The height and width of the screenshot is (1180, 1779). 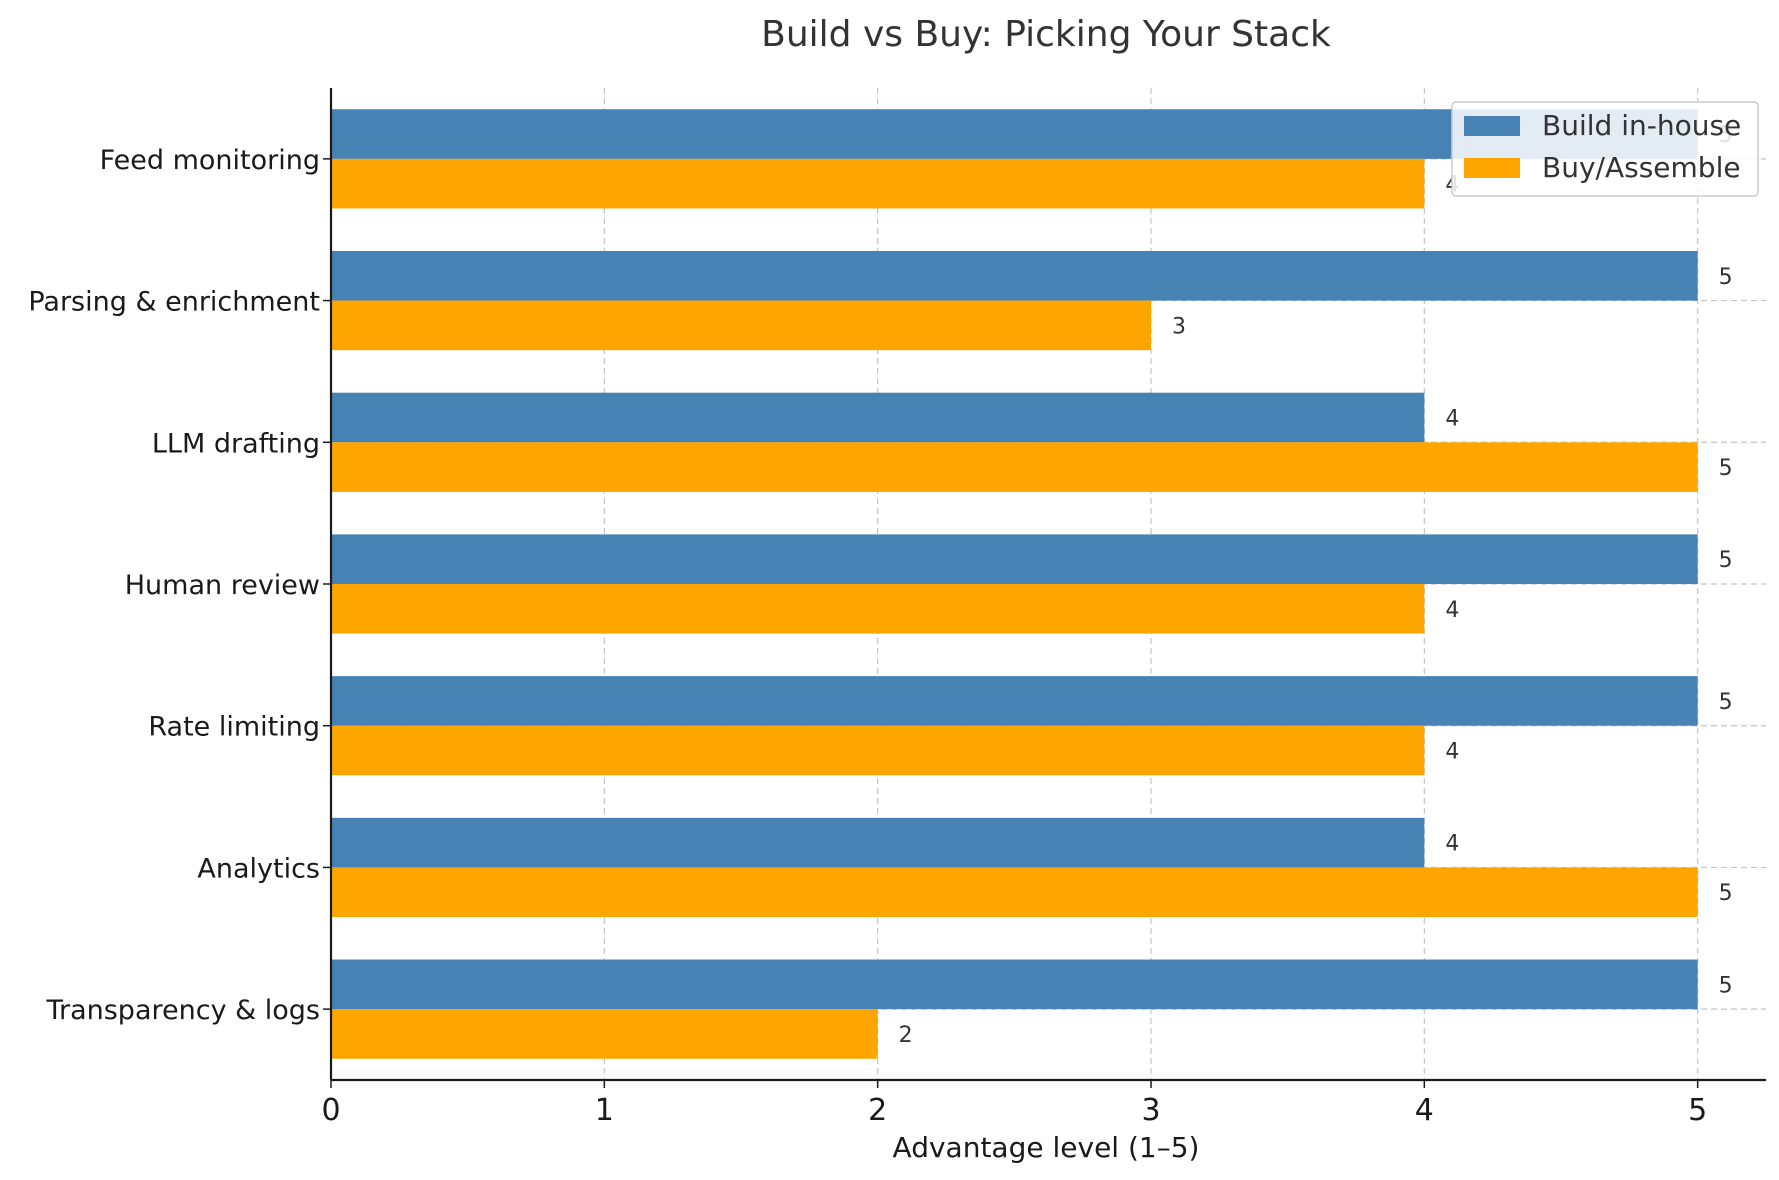 I want to click on legend-box, so click(x=1605, y=149).